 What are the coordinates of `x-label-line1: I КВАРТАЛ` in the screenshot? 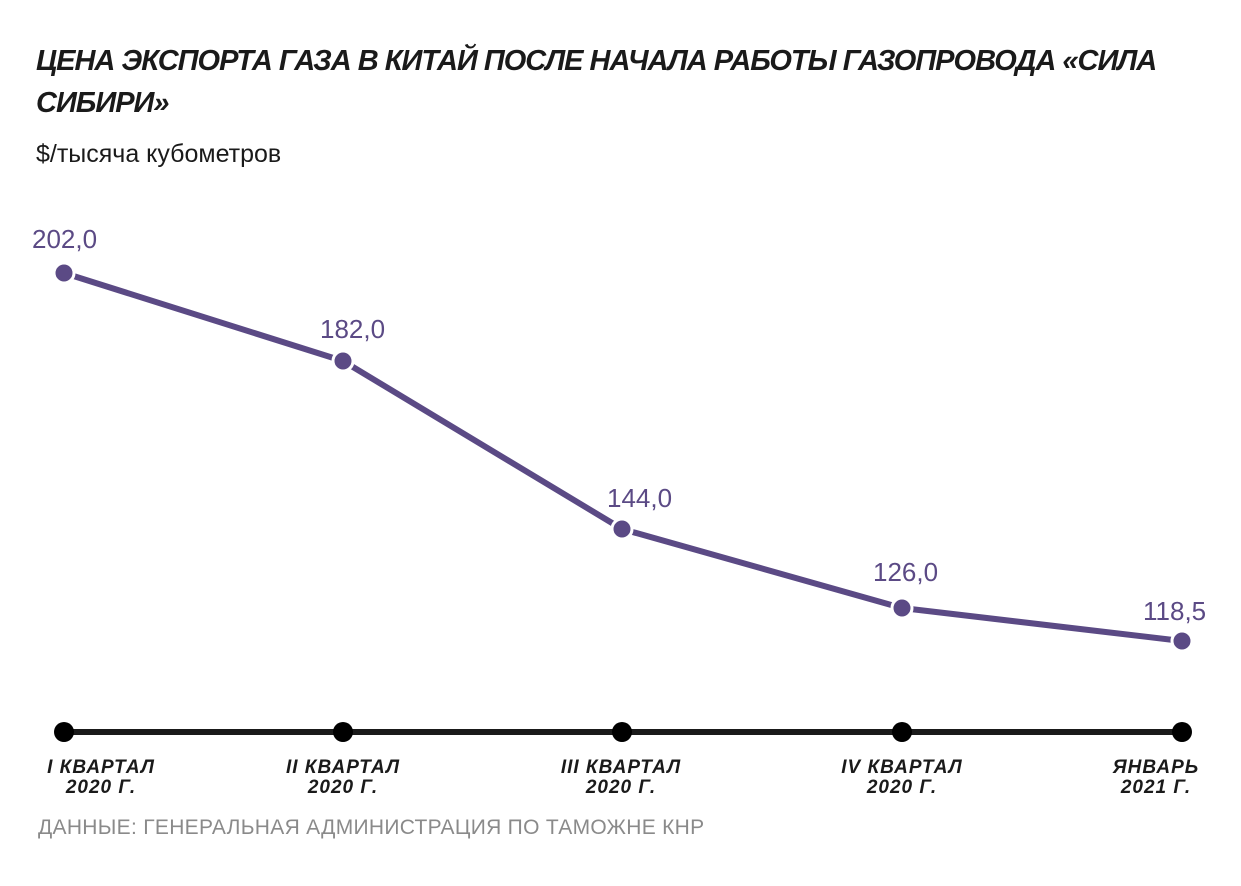 It's located at (101, 767).